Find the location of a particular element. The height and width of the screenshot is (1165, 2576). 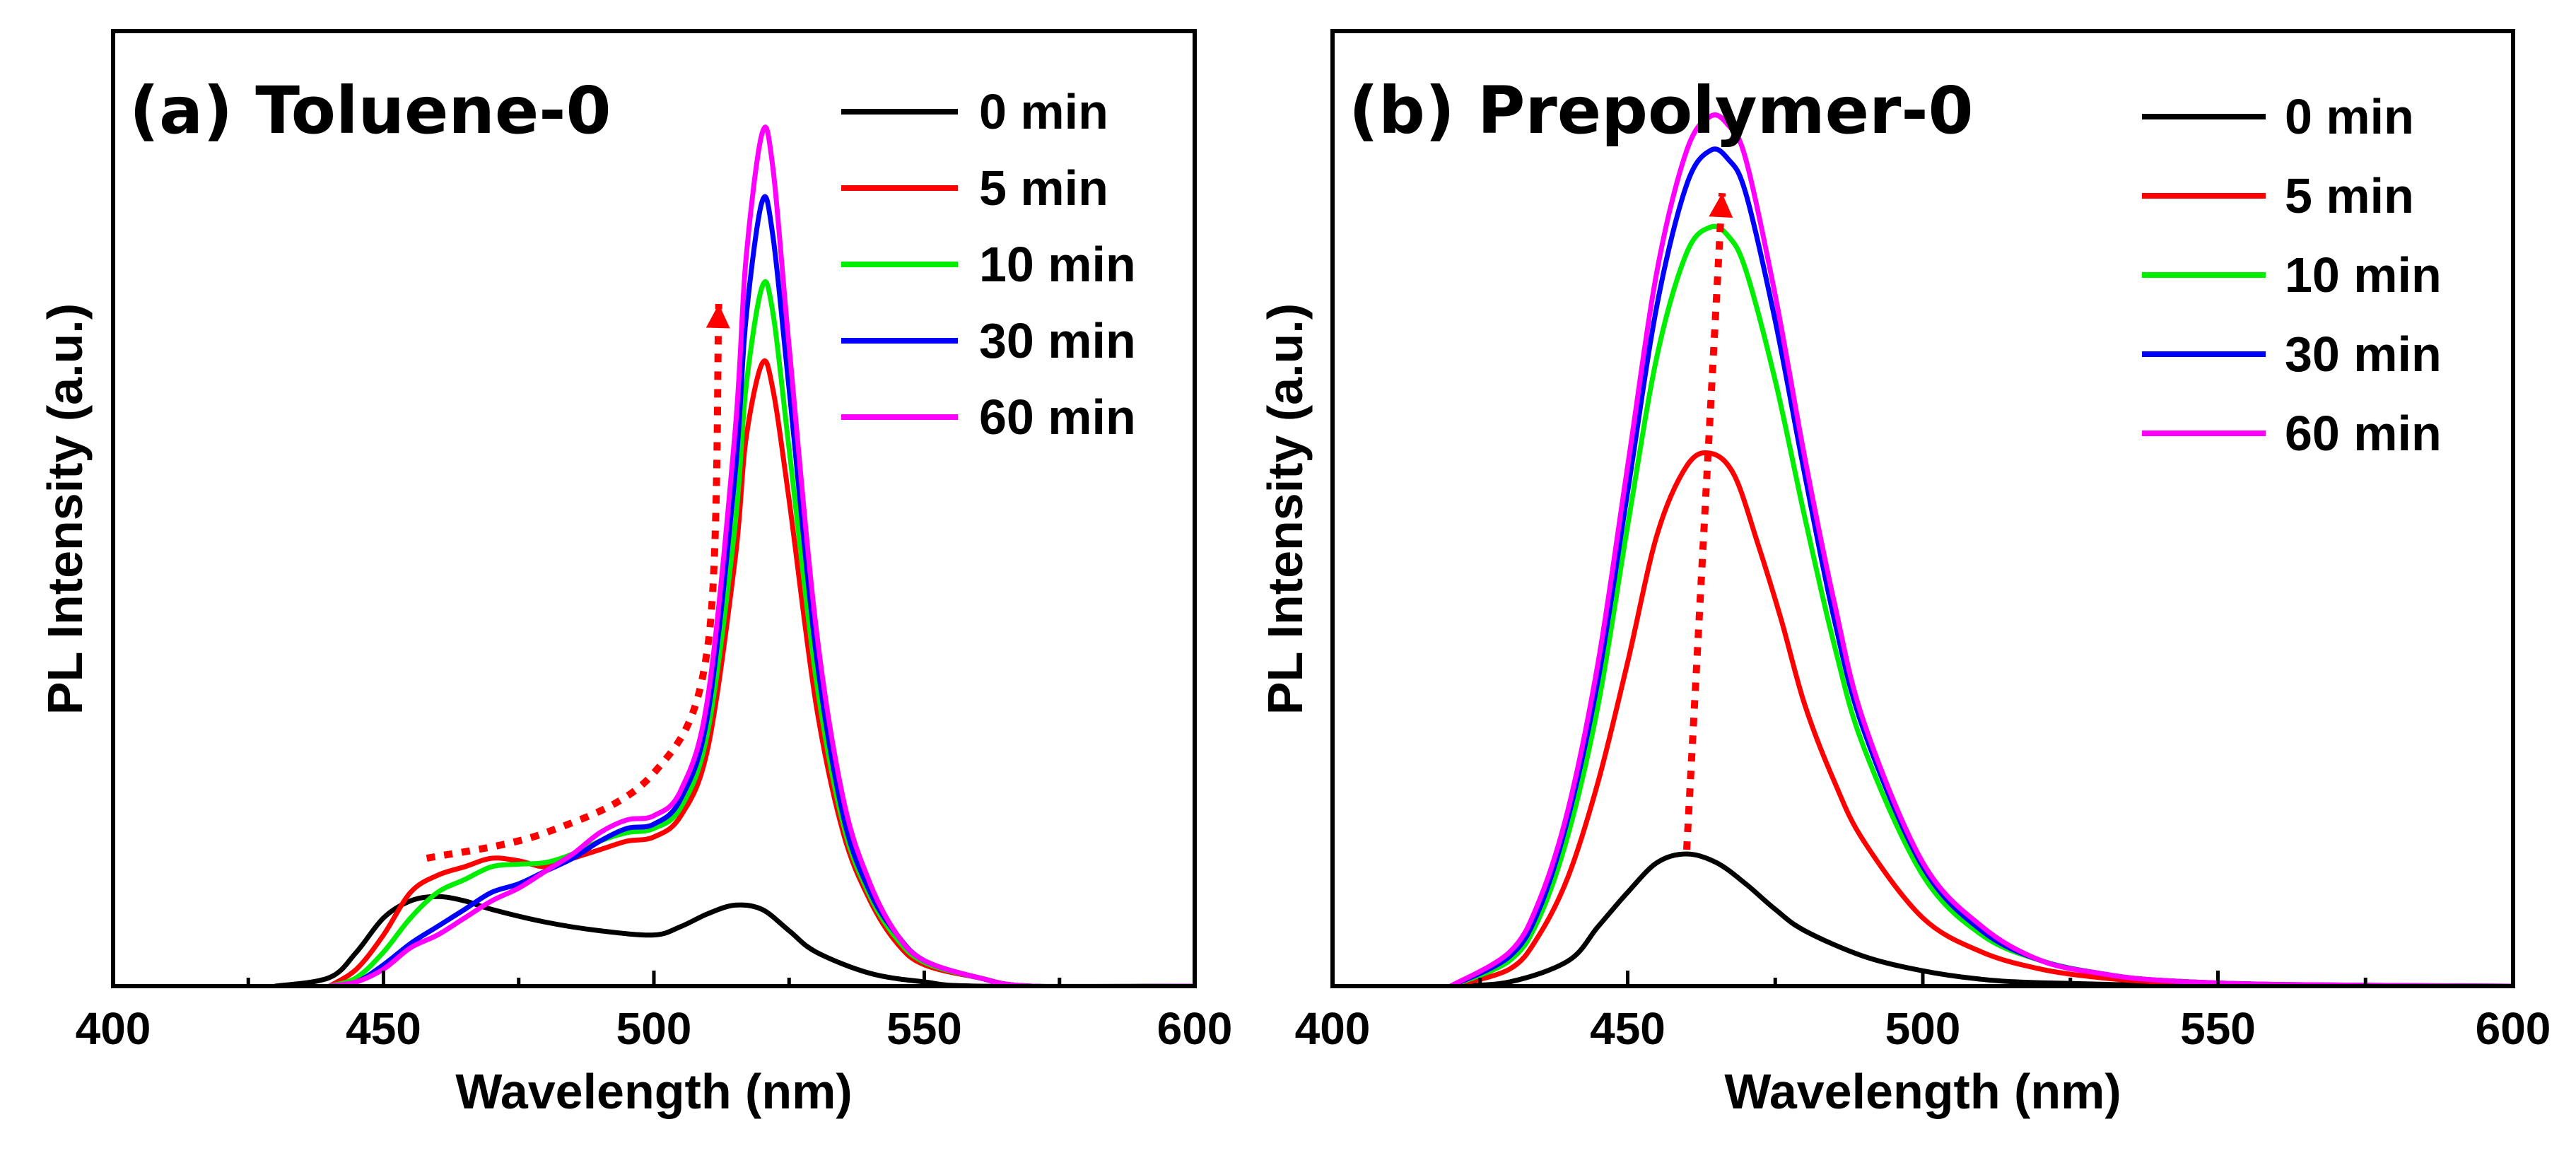

annotation-group-a is located at coordinates (578, 582).